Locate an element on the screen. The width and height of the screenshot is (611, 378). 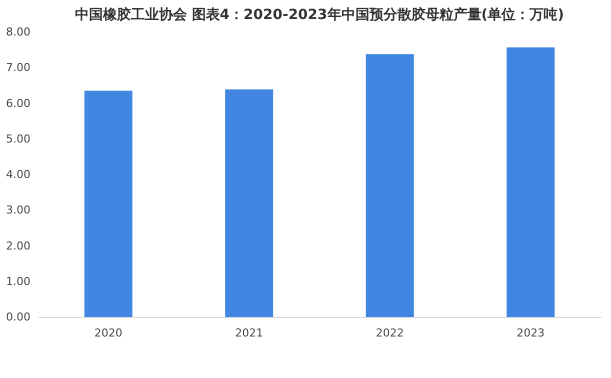
y-tick-label: 7.00 is located at coordinates (18, 67).